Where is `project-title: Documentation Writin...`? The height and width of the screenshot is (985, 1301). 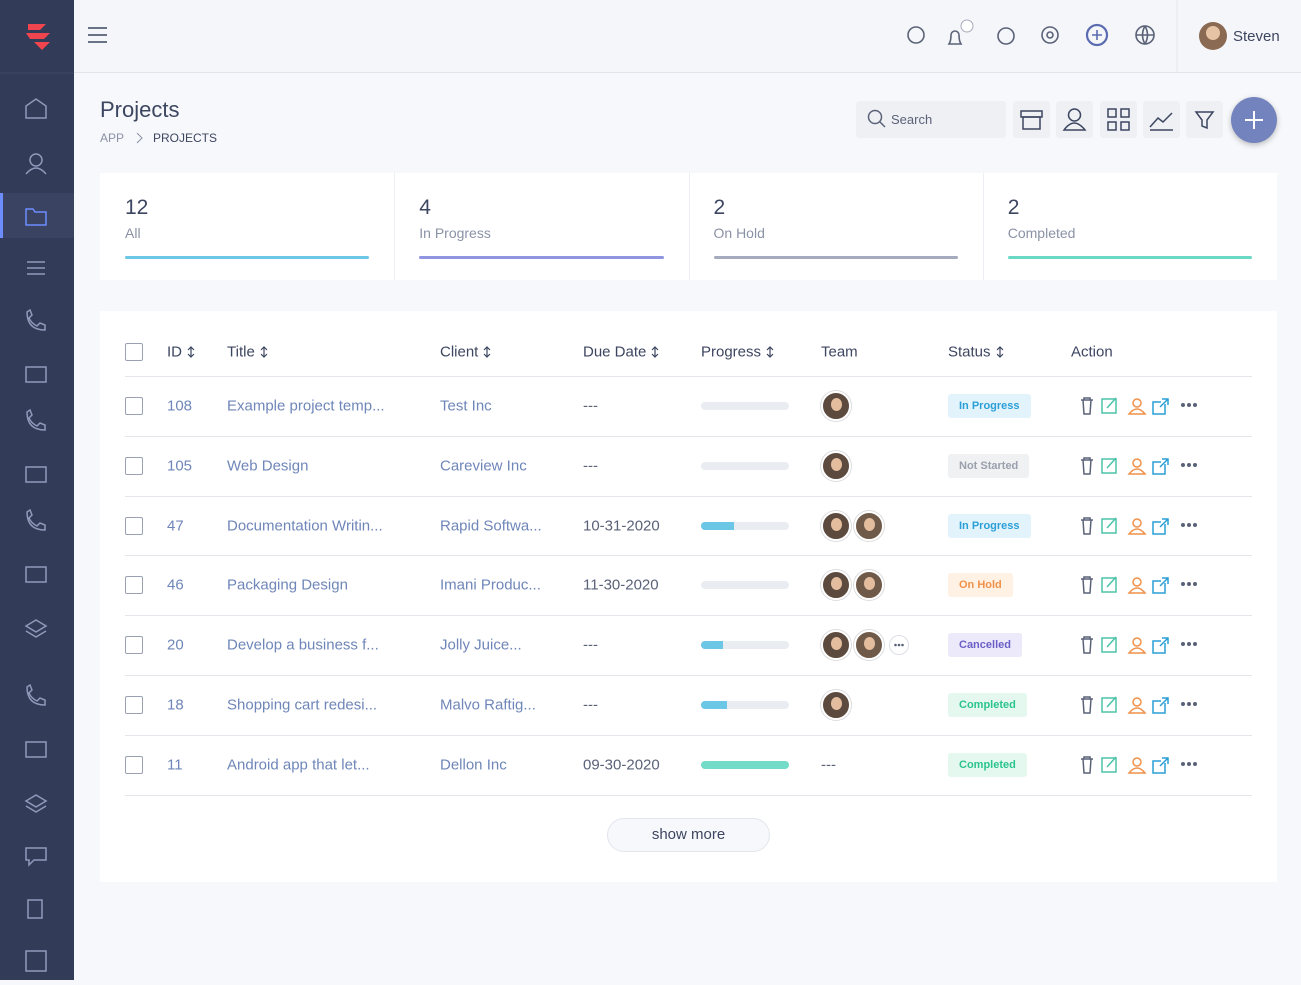
project-title: Documentation Writin... is located at coordinates (305, 525).